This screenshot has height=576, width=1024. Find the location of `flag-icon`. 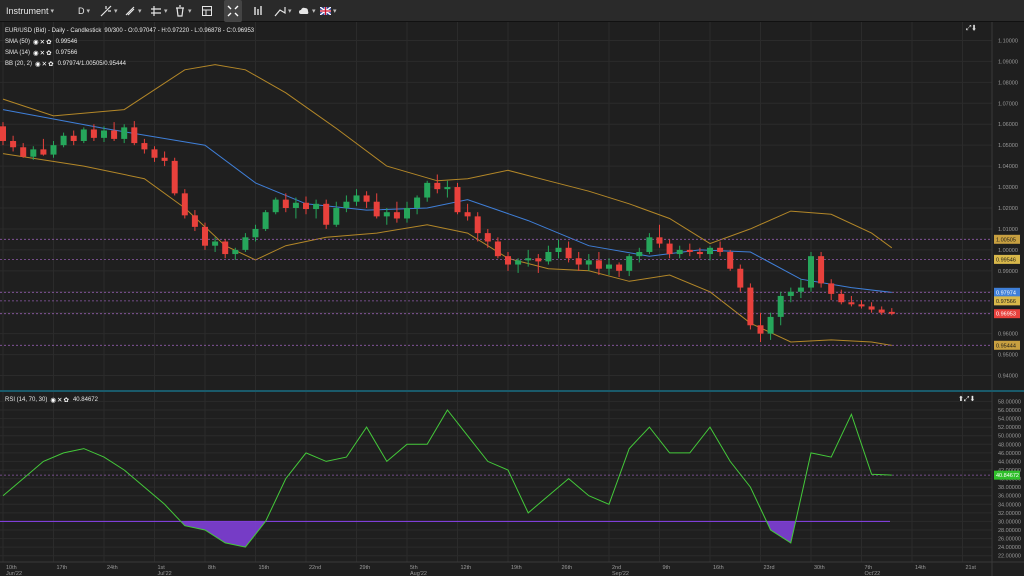

flag-icon is located at coordinates (325, 11).